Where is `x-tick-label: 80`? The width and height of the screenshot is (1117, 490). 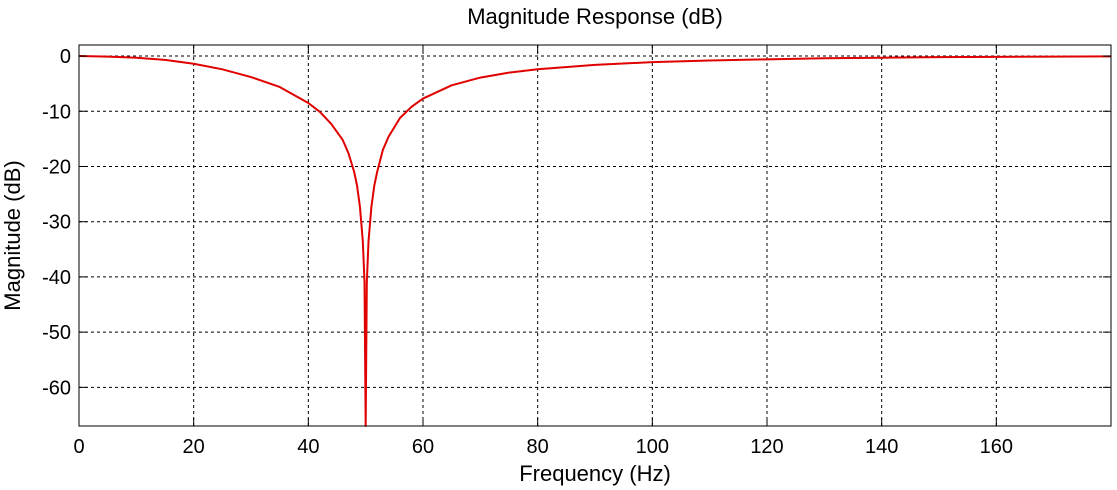
x-tick-label: 80 is located at coordinates (538, 447).